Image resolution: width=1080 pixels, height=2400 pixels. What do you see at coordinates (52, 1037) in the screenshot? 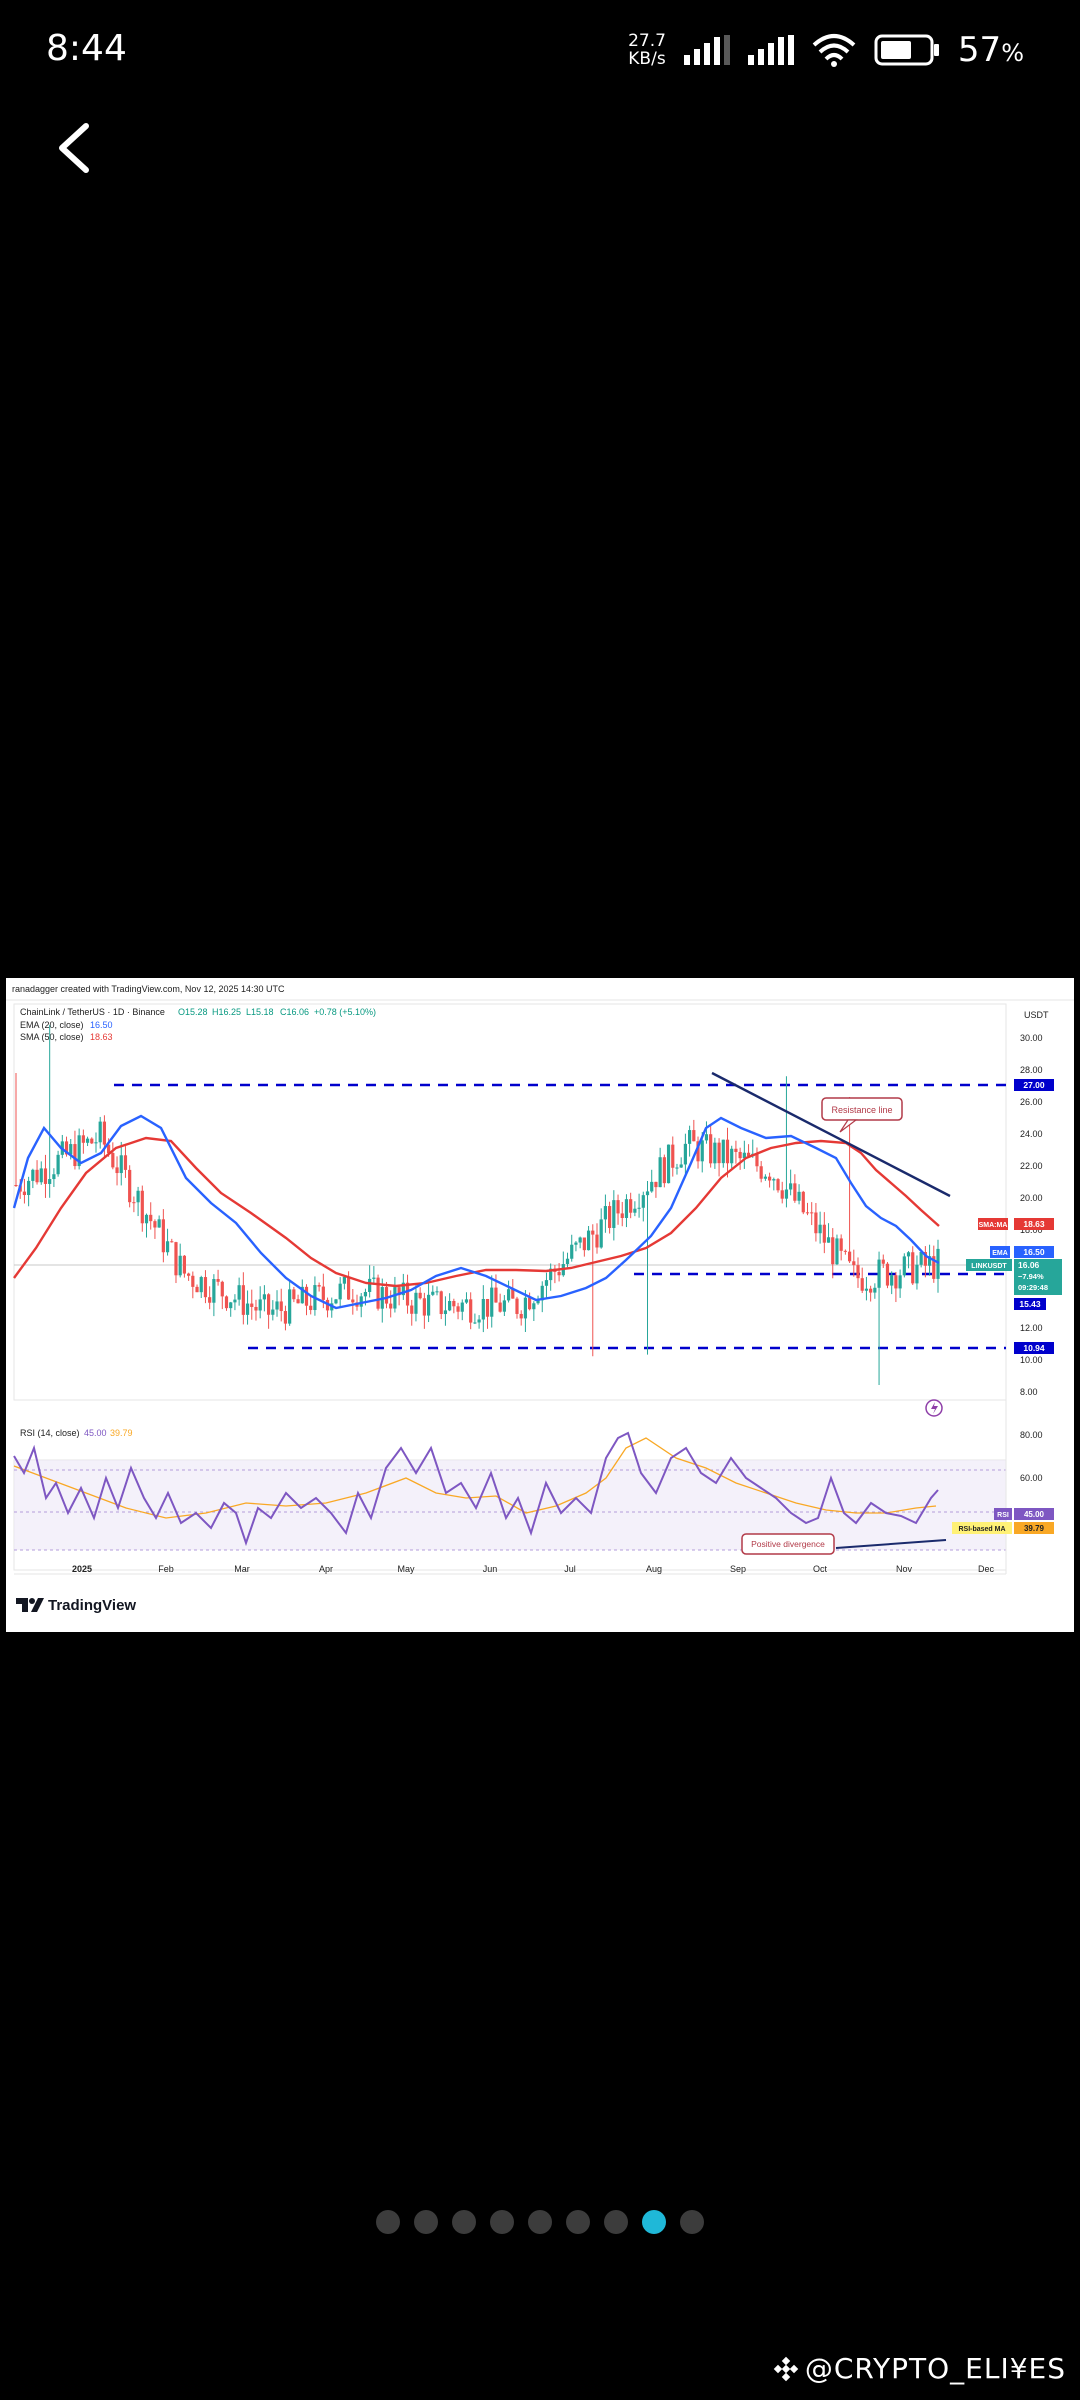
I see `sma-label: SMA (50, close)` at bounding box center [52, 1037].